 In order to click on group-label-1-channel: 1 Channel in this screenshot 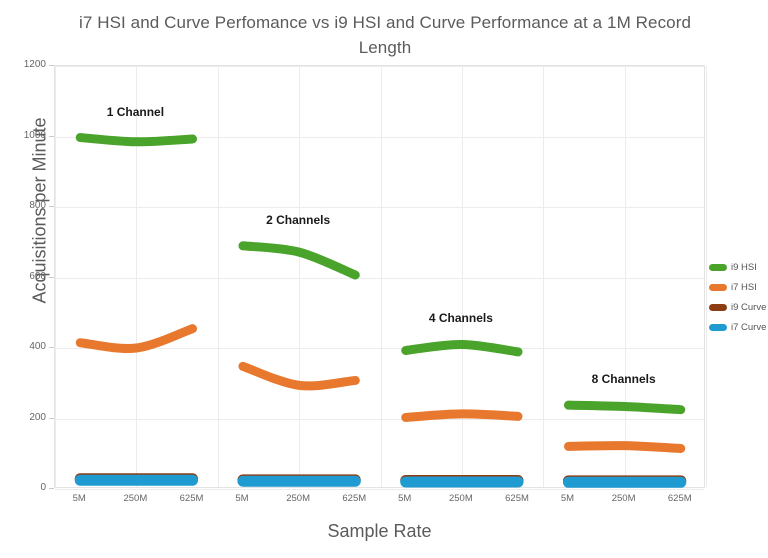, I will do `click(135, 111)`.